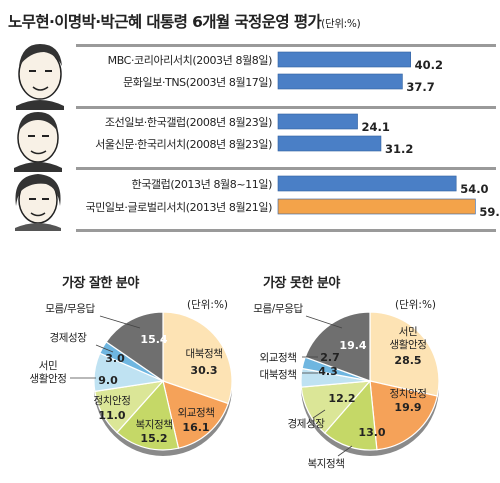 This screenshot has width=500, height=483. Describe the element at coordinates (188, 122) in the screenshot. I see `bar-category-label: 조선일보·한국갤럽(2008년 8월23일)` at that location.